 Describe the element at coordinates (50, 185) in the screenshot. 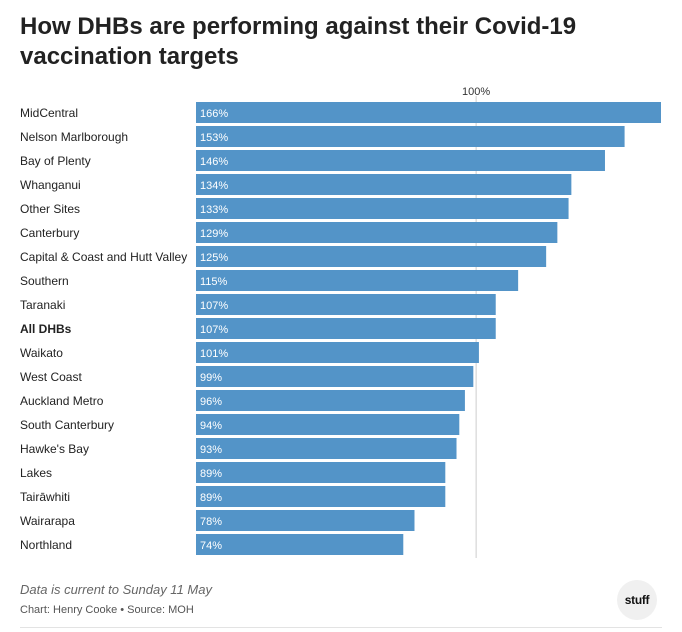

I see `category-label: Whanganui` at that location.